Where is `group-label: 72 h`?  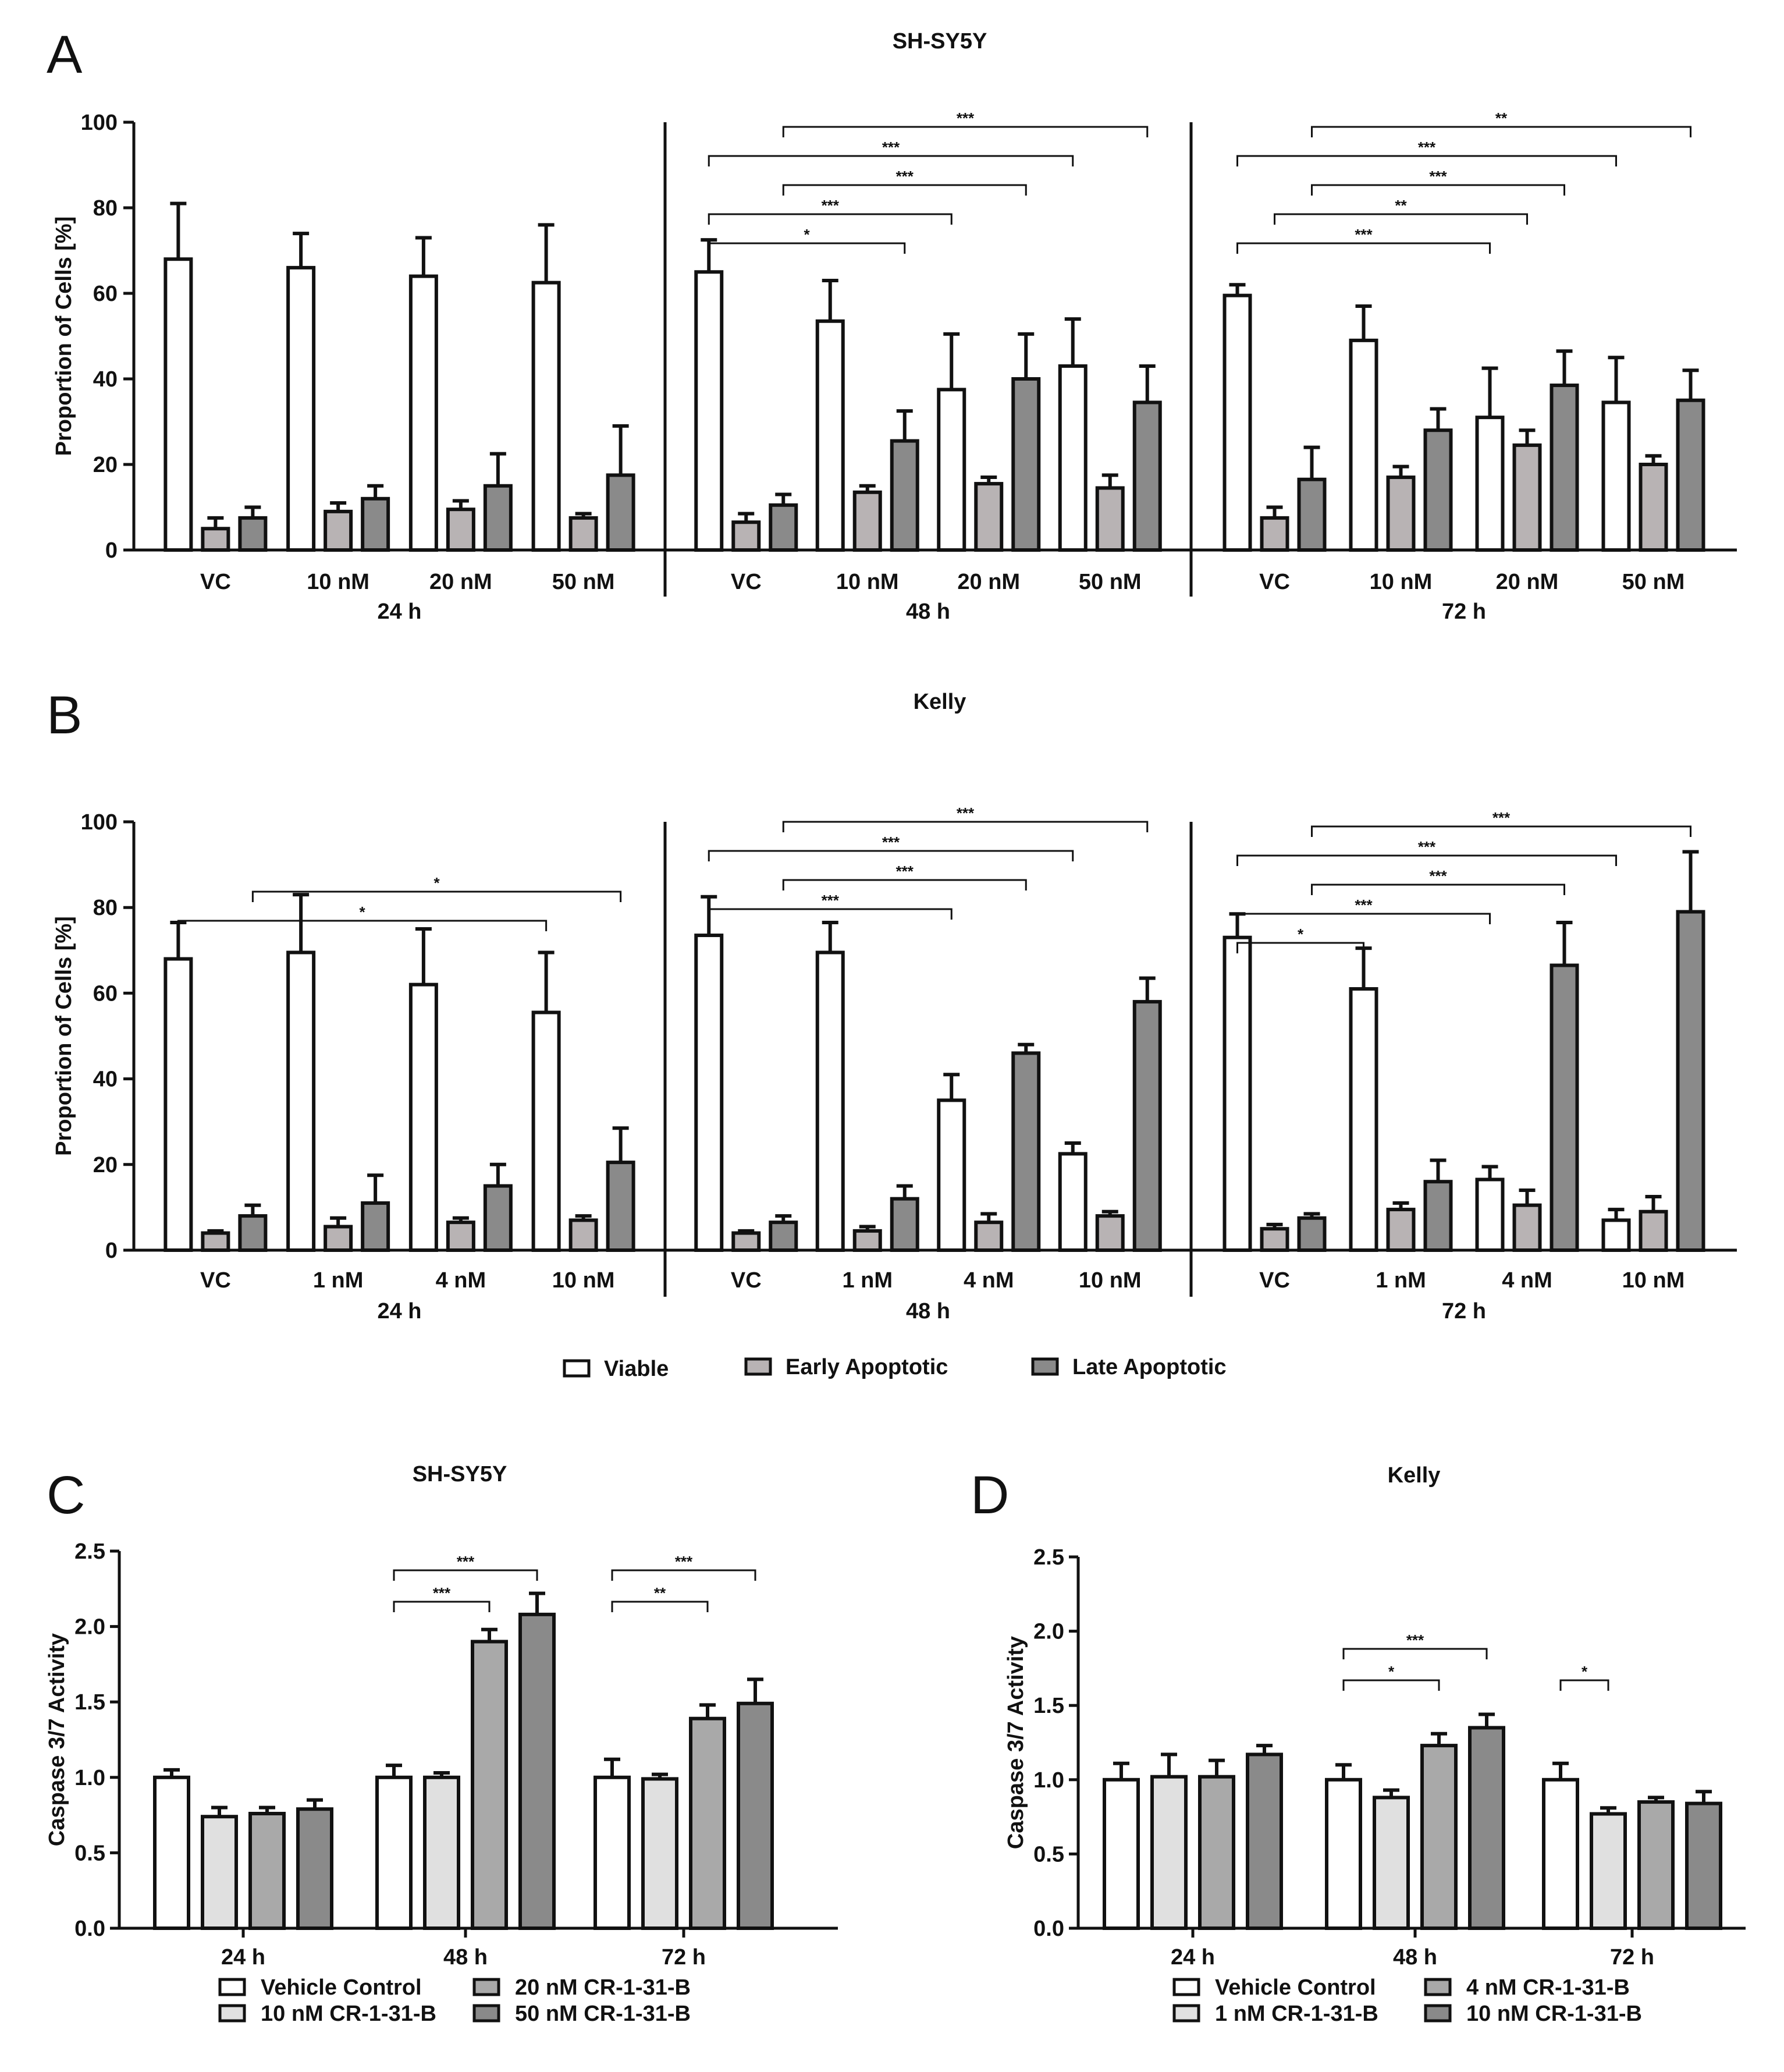 group-label: 72 h is located at coordinates (1464, 611).